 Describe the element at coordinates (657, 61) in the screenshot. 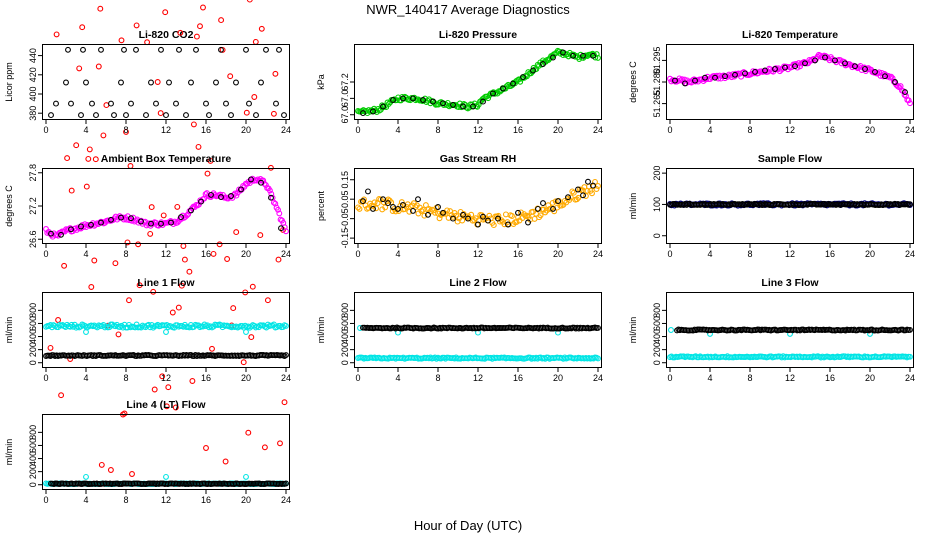

I see `y-tick-label: 51.295` at that location.